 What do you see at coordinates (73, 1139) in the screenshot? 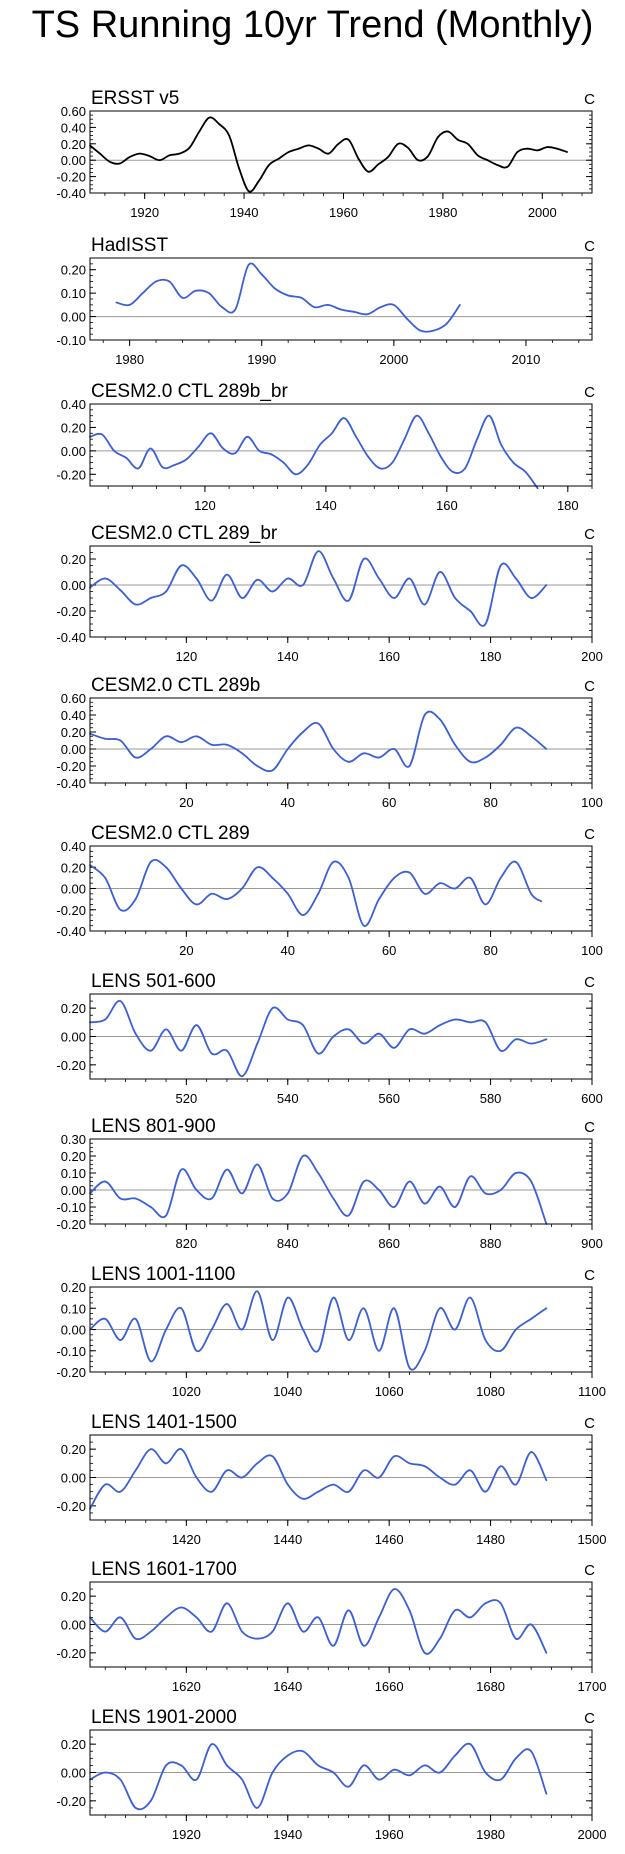
I see `y-tick-label: 0.30` at bounding box center [73, 1139].